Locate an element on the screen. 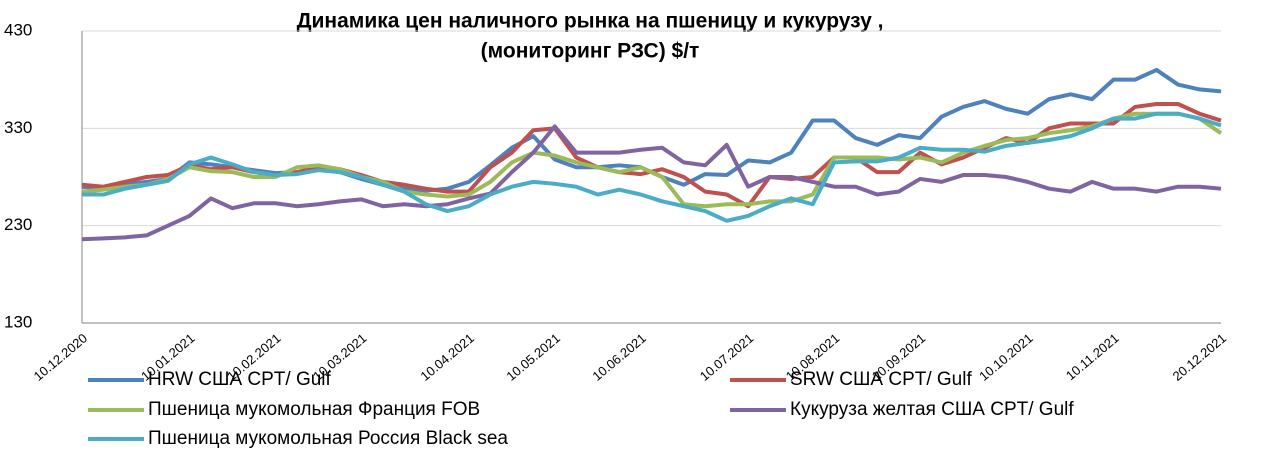 The image size is (1272, 454). x-tick-label: 10.06.2021 is located at coordinates (618, 356).